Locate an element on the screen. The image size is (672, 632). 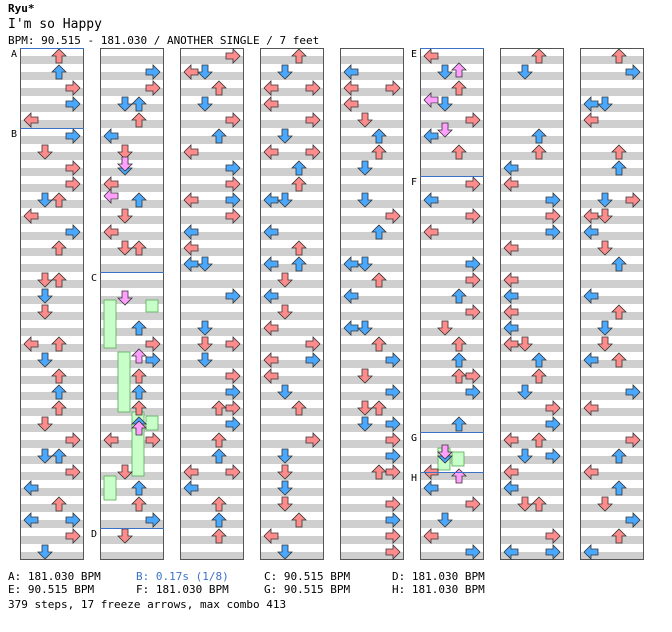
freeze-arrow-body is located at coordinates (110, 488).